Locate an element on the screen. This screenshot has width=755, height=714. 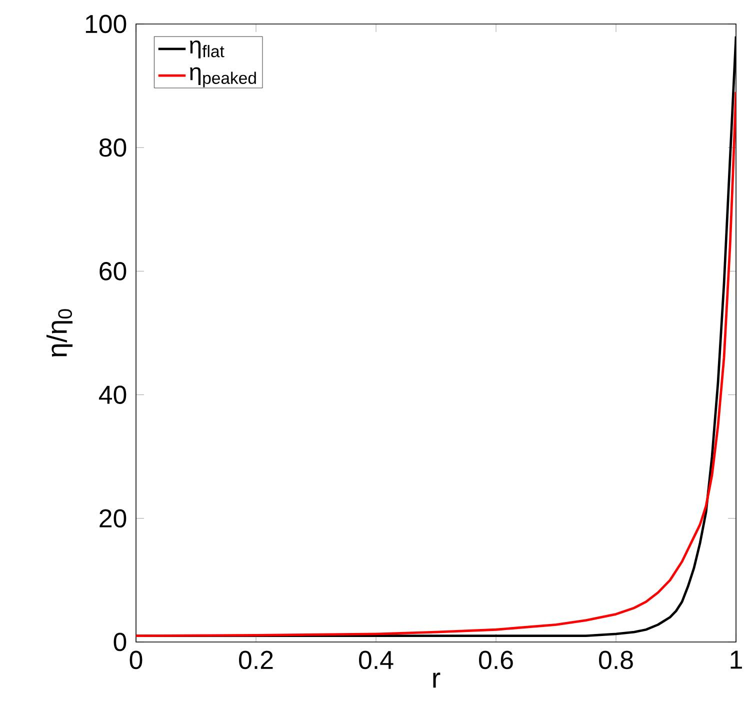
x-tick-label: 0.6 is located at coordinates (496, 660).